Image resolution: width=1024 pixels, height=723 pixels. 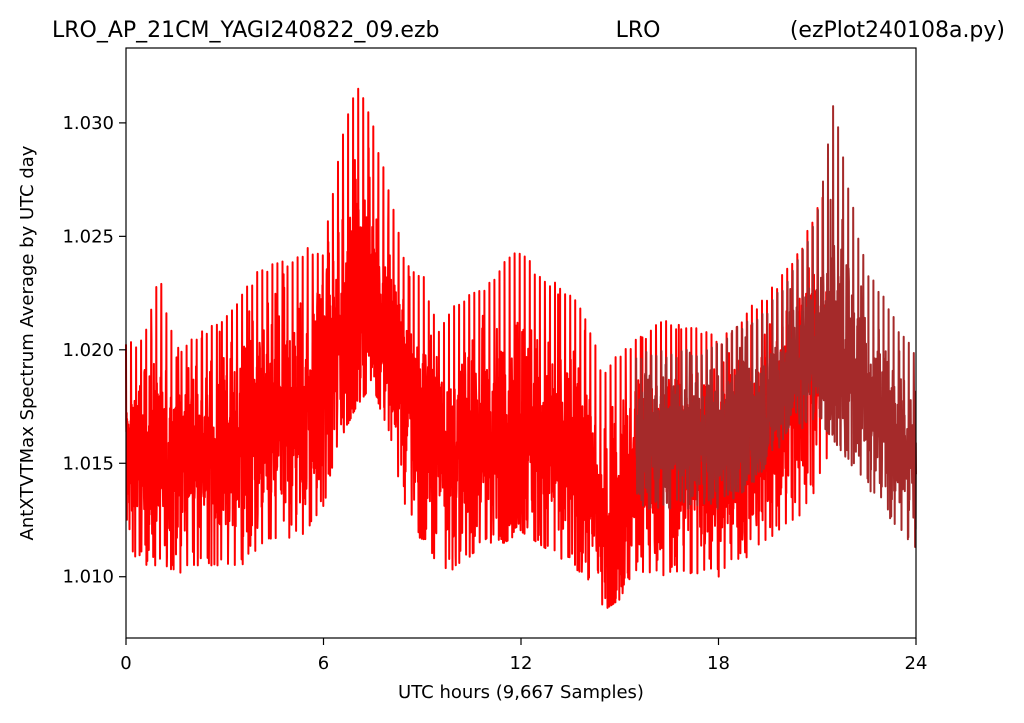 What do you see at coordinates (521, 692) in the screenshot?
I see `x-axis-label: UTC hours (9,667 Samples)` at bounding box center [521, 692].